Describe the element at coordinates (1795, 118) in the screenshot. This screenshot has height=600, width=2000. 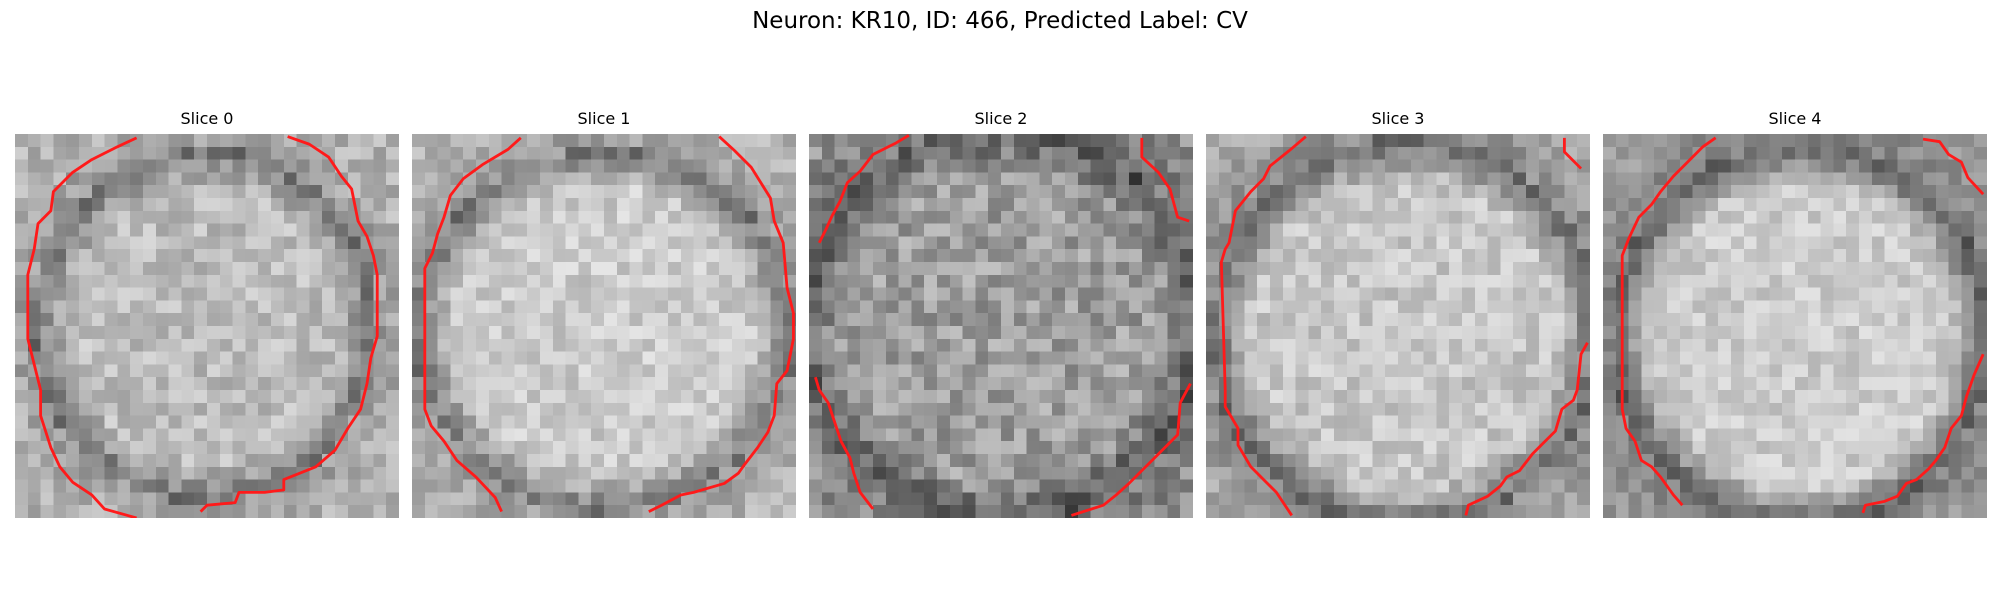
I see `slice-title-4: Slice 4` at that location.